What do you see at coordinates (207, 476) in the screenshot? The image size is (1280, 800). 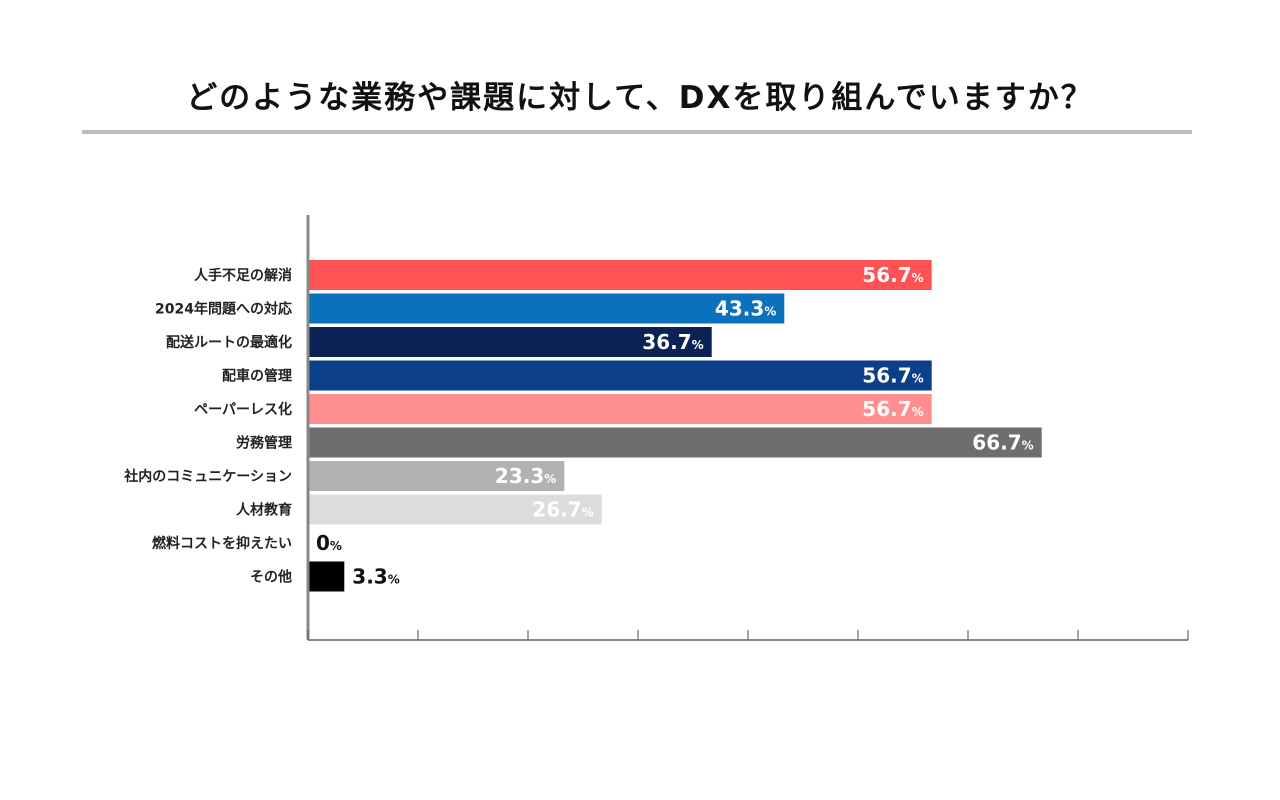 I see `category-label: 社内のコミュニケーション` at bounding box center [207, 476].